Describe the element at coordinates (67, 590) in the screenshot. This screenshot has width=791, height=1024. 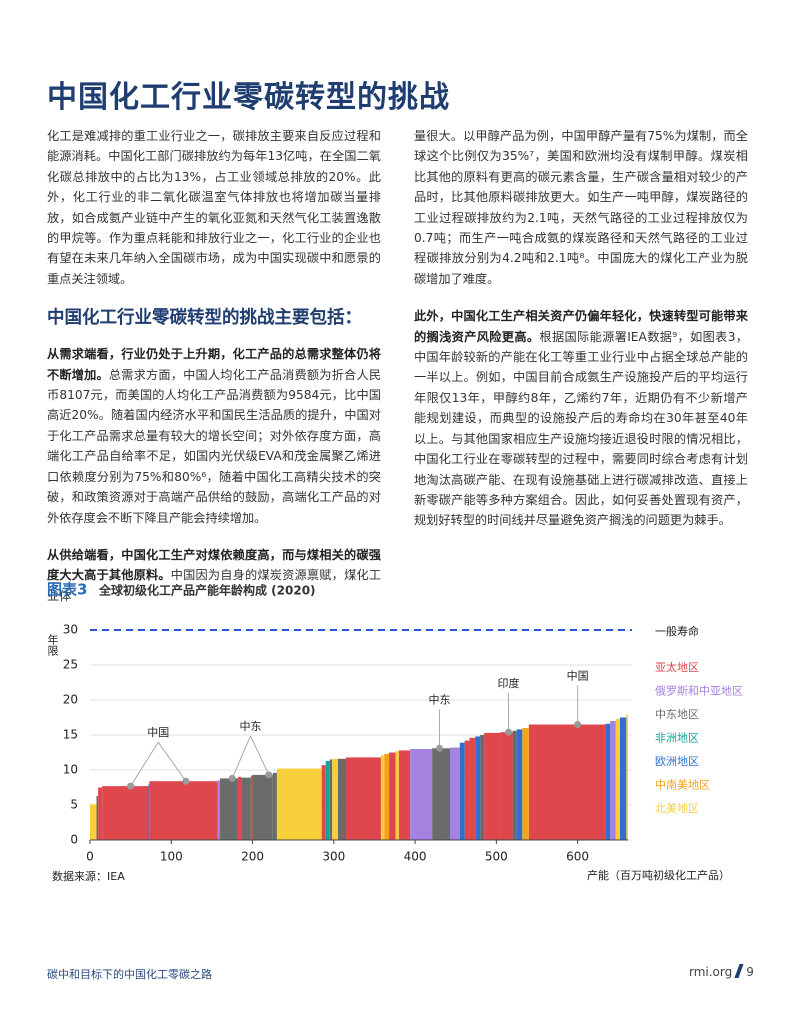
I see `figure-label: 图表3` at that location.